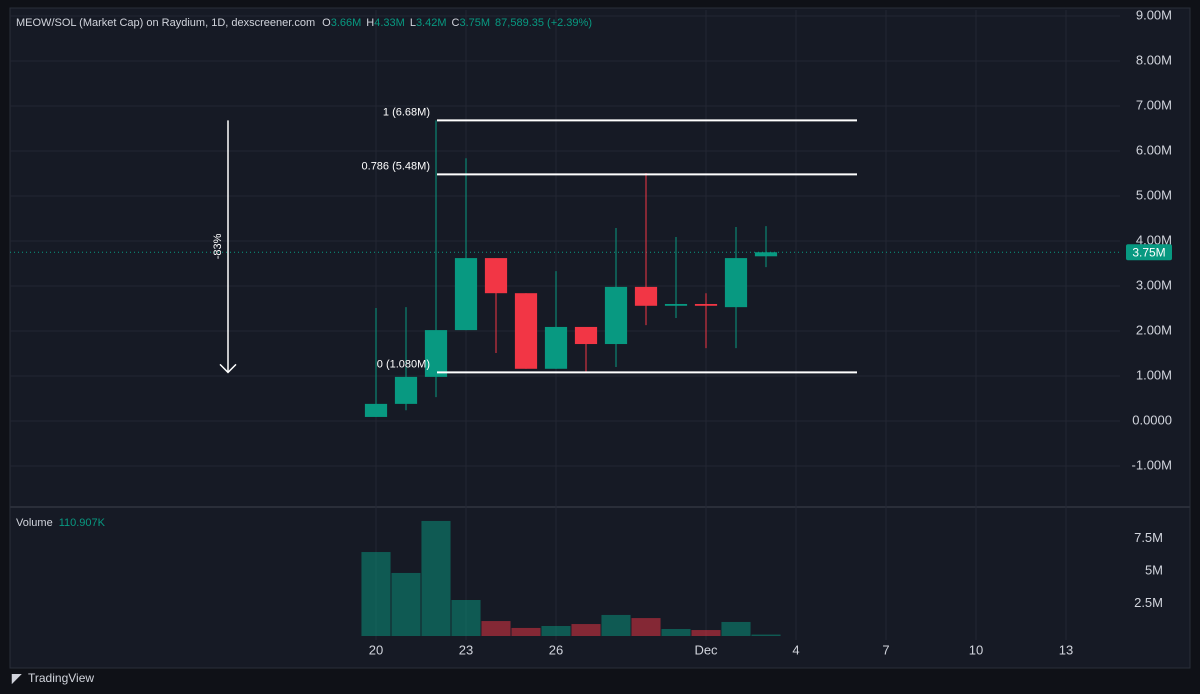 The height and width of the screenshot is (694, 1200). Describe the element at coordinates (1154, 329) in the screenshot. I see `y-tick-label: 2.00M` at that location.